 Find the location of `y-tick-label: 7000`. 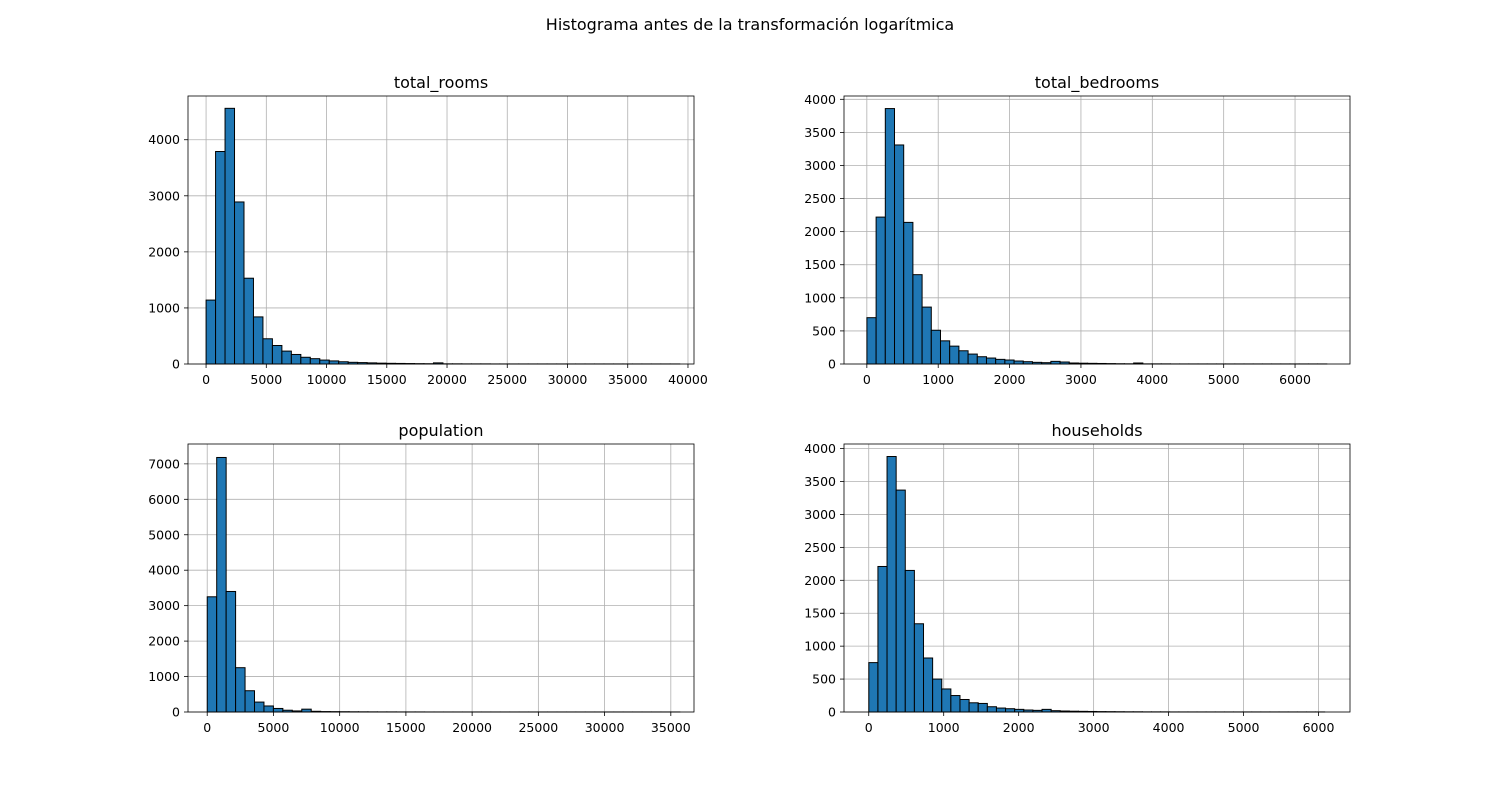

y-tick-label: 7000 is located at coordinates (164, 463).